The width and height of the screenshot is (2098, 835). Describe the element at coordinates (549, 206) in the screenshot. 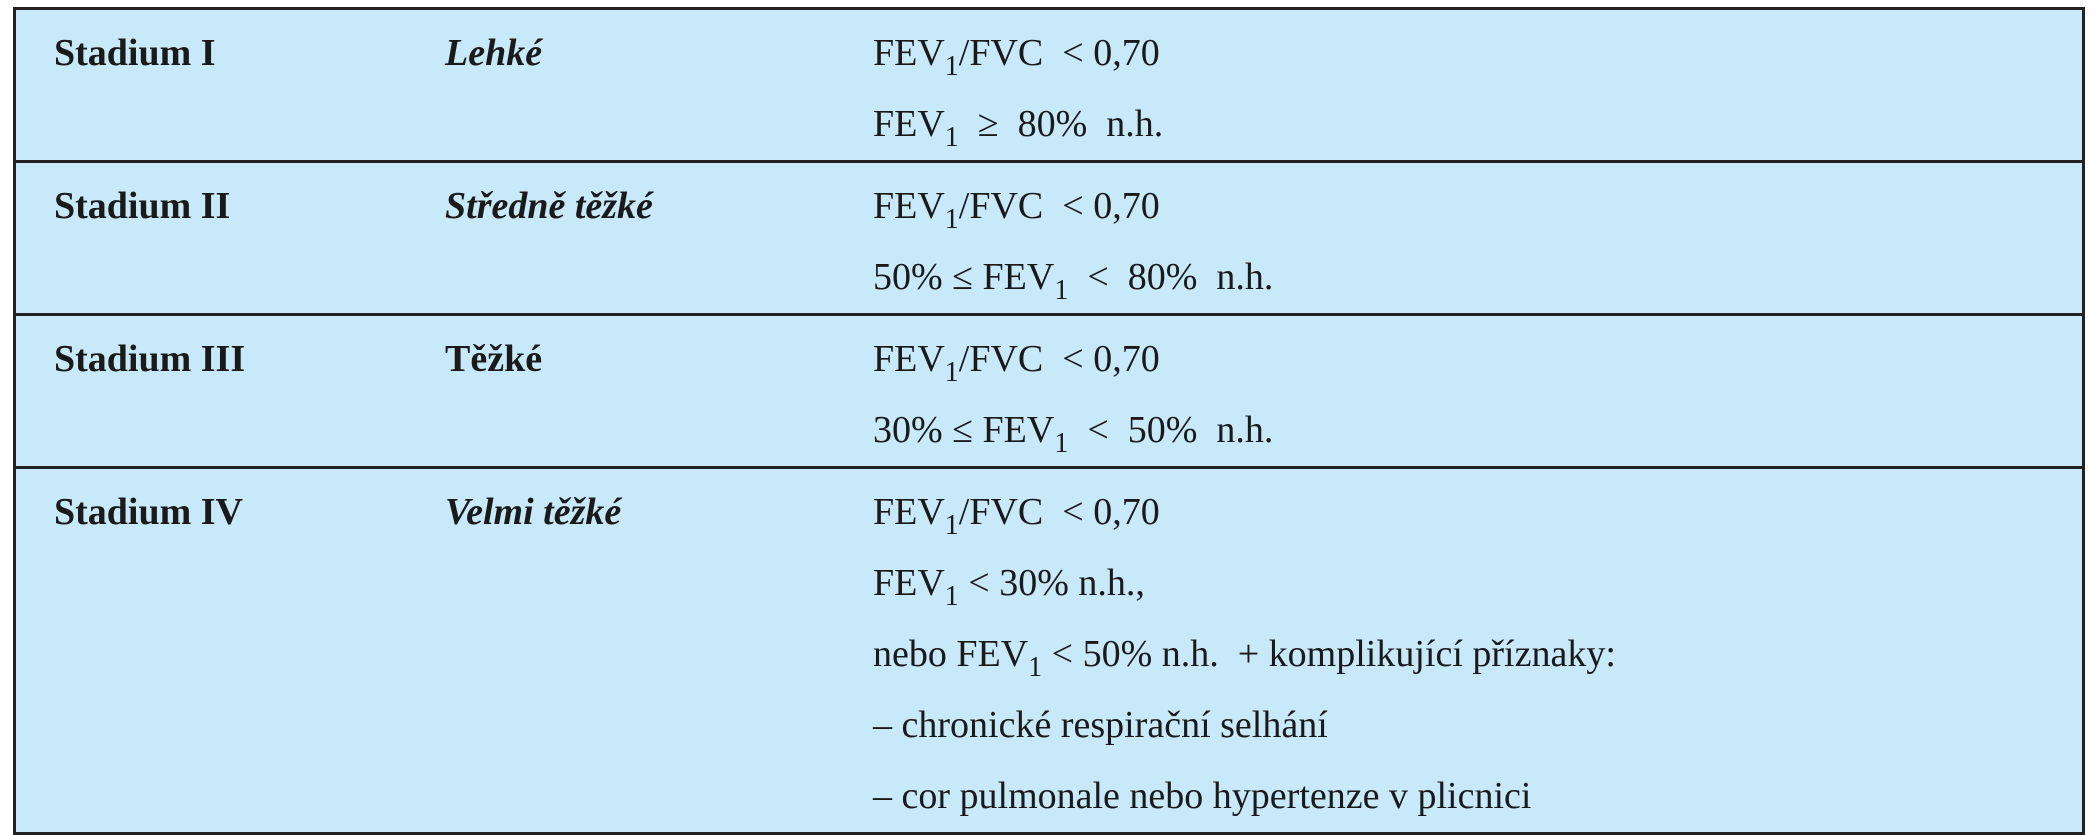

I see `severity: Středně těžké` at that location.